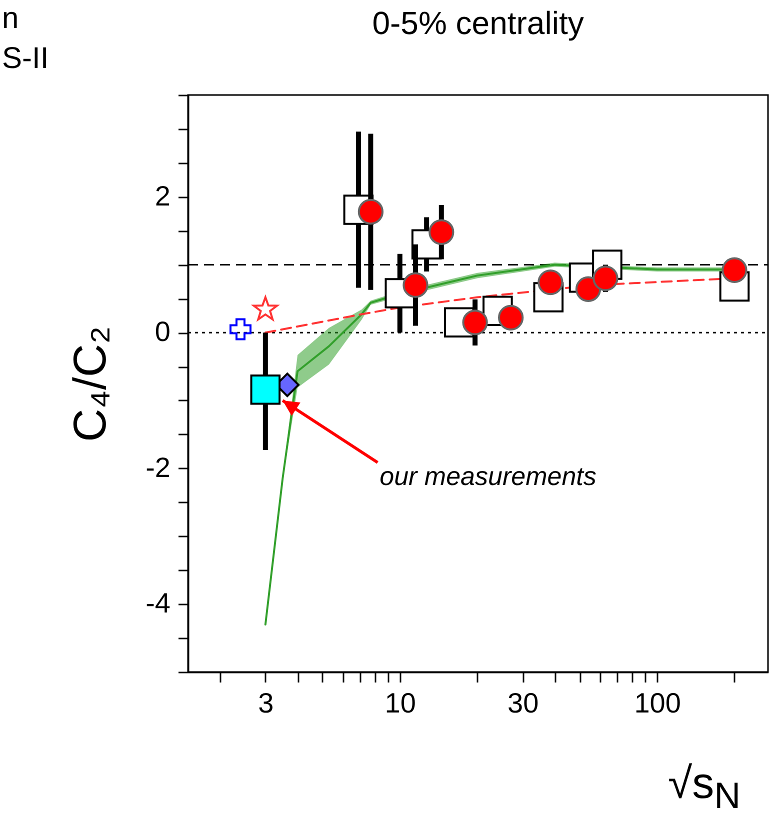  What do you see at coordinates (478, 23) in the screenshot?
I see `chart-title: 0-5% centrality` at bounding box center [478, 23].